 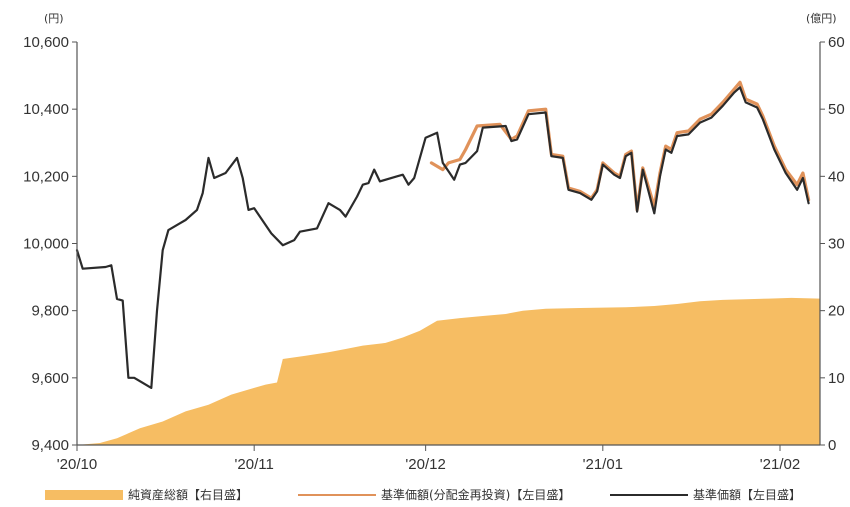 I want to click on right-tick-label: 20, so click(x=836, y=311).